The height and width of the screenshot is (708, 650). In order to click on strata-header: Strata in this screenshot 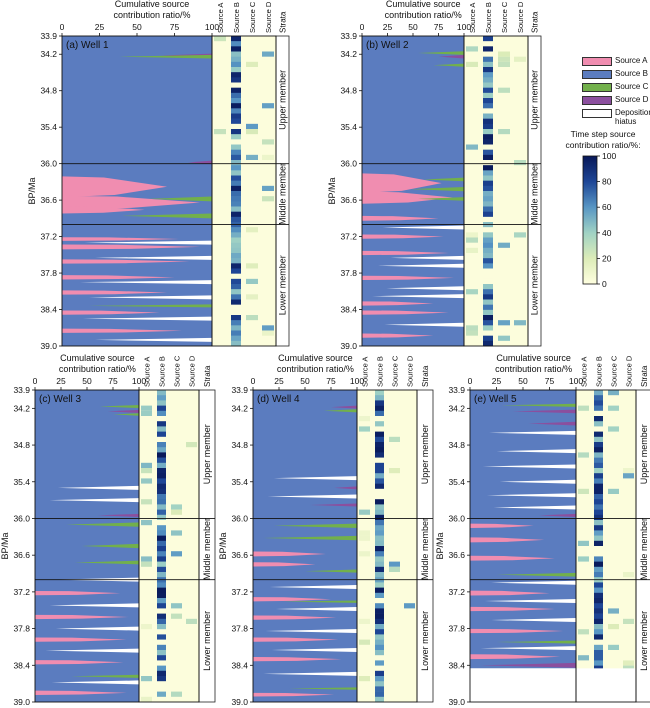, I will do `click(535, 22)`.